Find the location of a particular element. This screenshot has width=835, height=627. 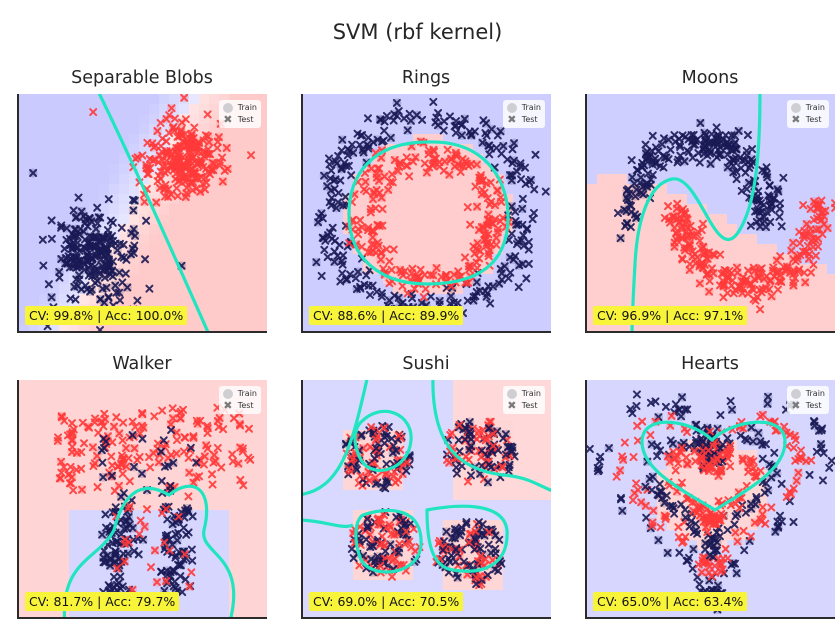

legend-test-label: Test is located at coordinates (245, 405).